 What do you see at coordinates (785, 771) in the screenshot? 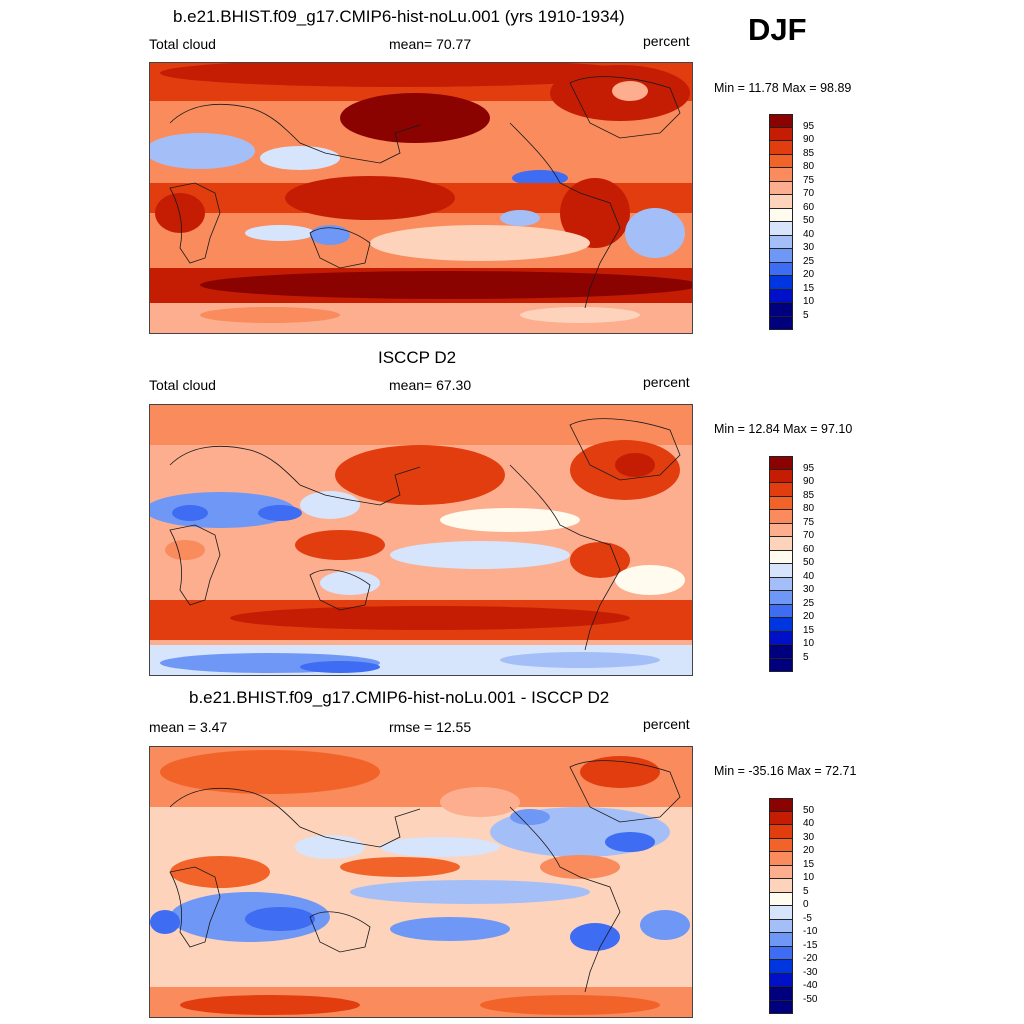
I see `panel-3-minmax: Min = -35.16 Max = 72.71` at bounding box center [785, 771].